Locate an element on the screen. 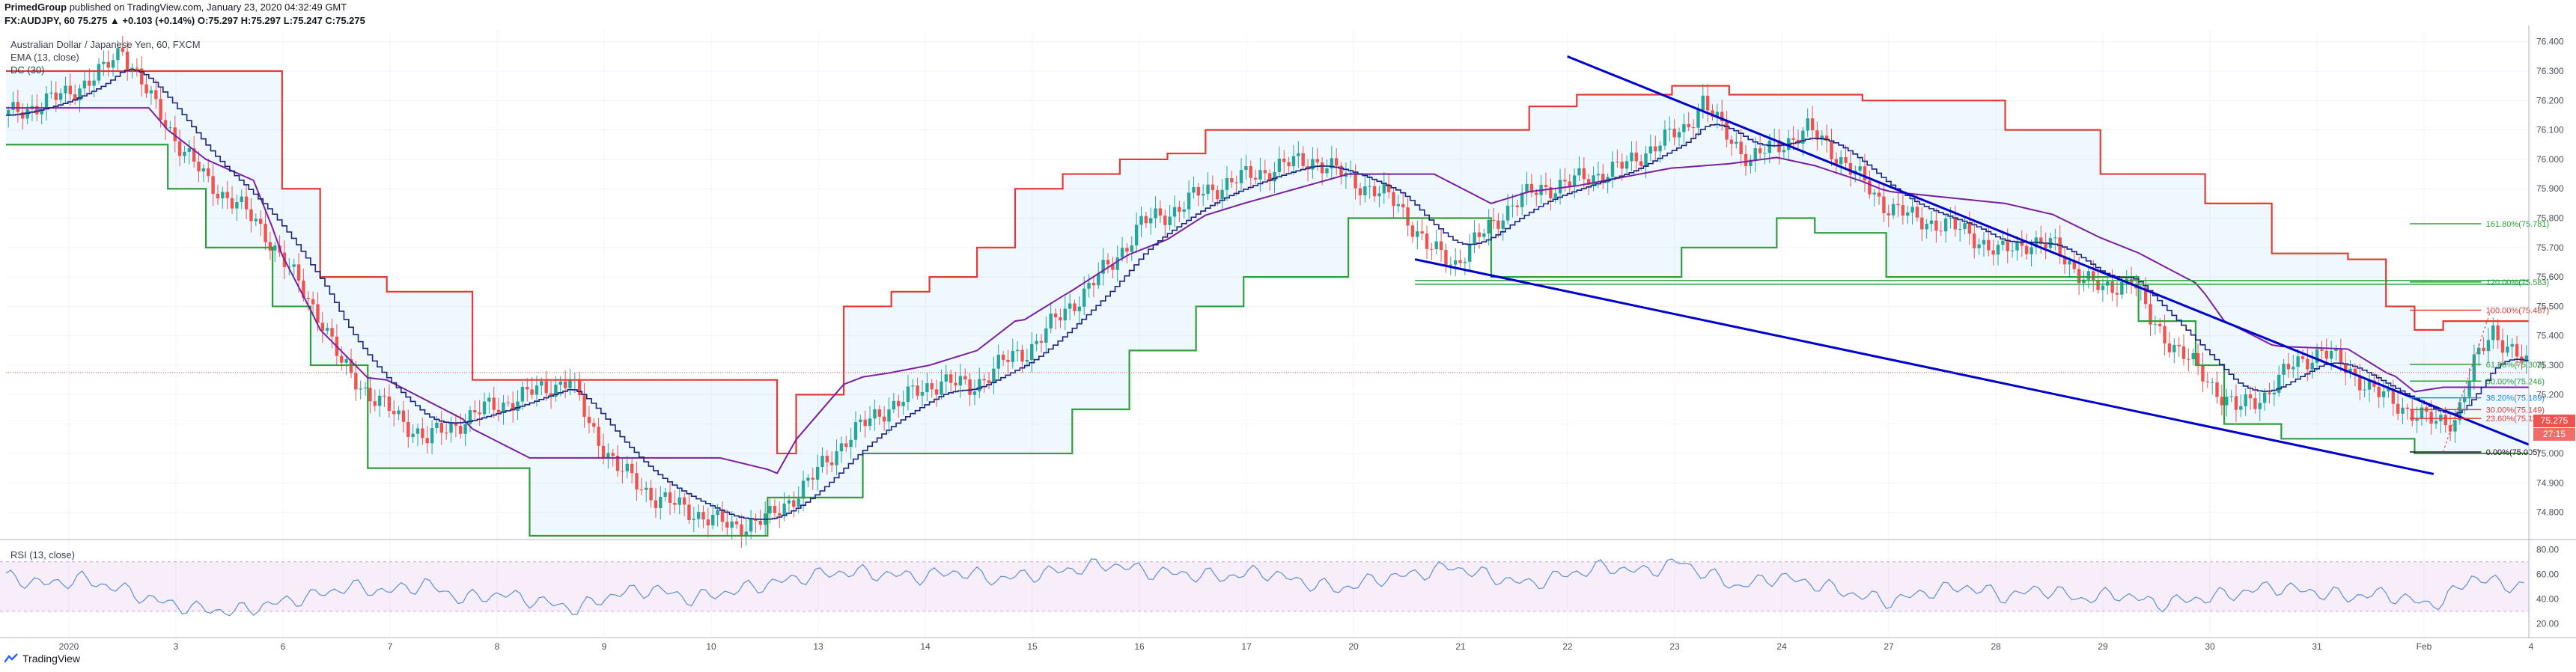 The height and width of the screenshot is (672, 2576). rsi-tick-label: 60.00 is located at coordinates (2547, 574).